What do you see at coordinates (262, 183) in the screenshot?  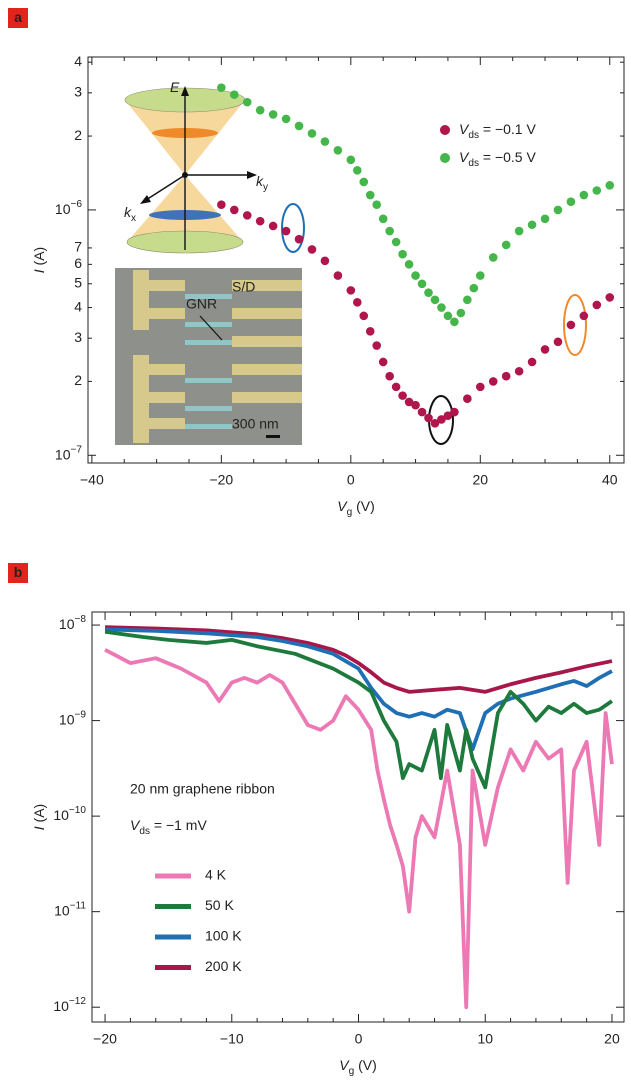 I see `inset-label: ky` at bounding box center [262, 183].